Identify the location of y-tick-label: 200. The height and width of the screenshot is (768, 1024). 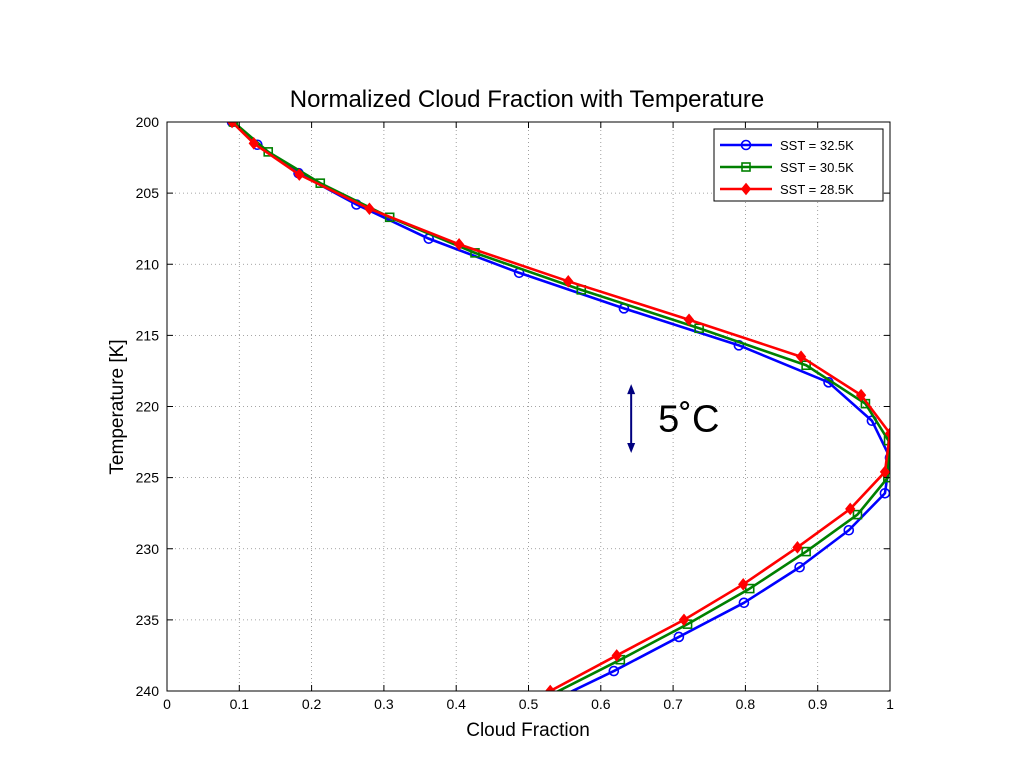
(148, 122).